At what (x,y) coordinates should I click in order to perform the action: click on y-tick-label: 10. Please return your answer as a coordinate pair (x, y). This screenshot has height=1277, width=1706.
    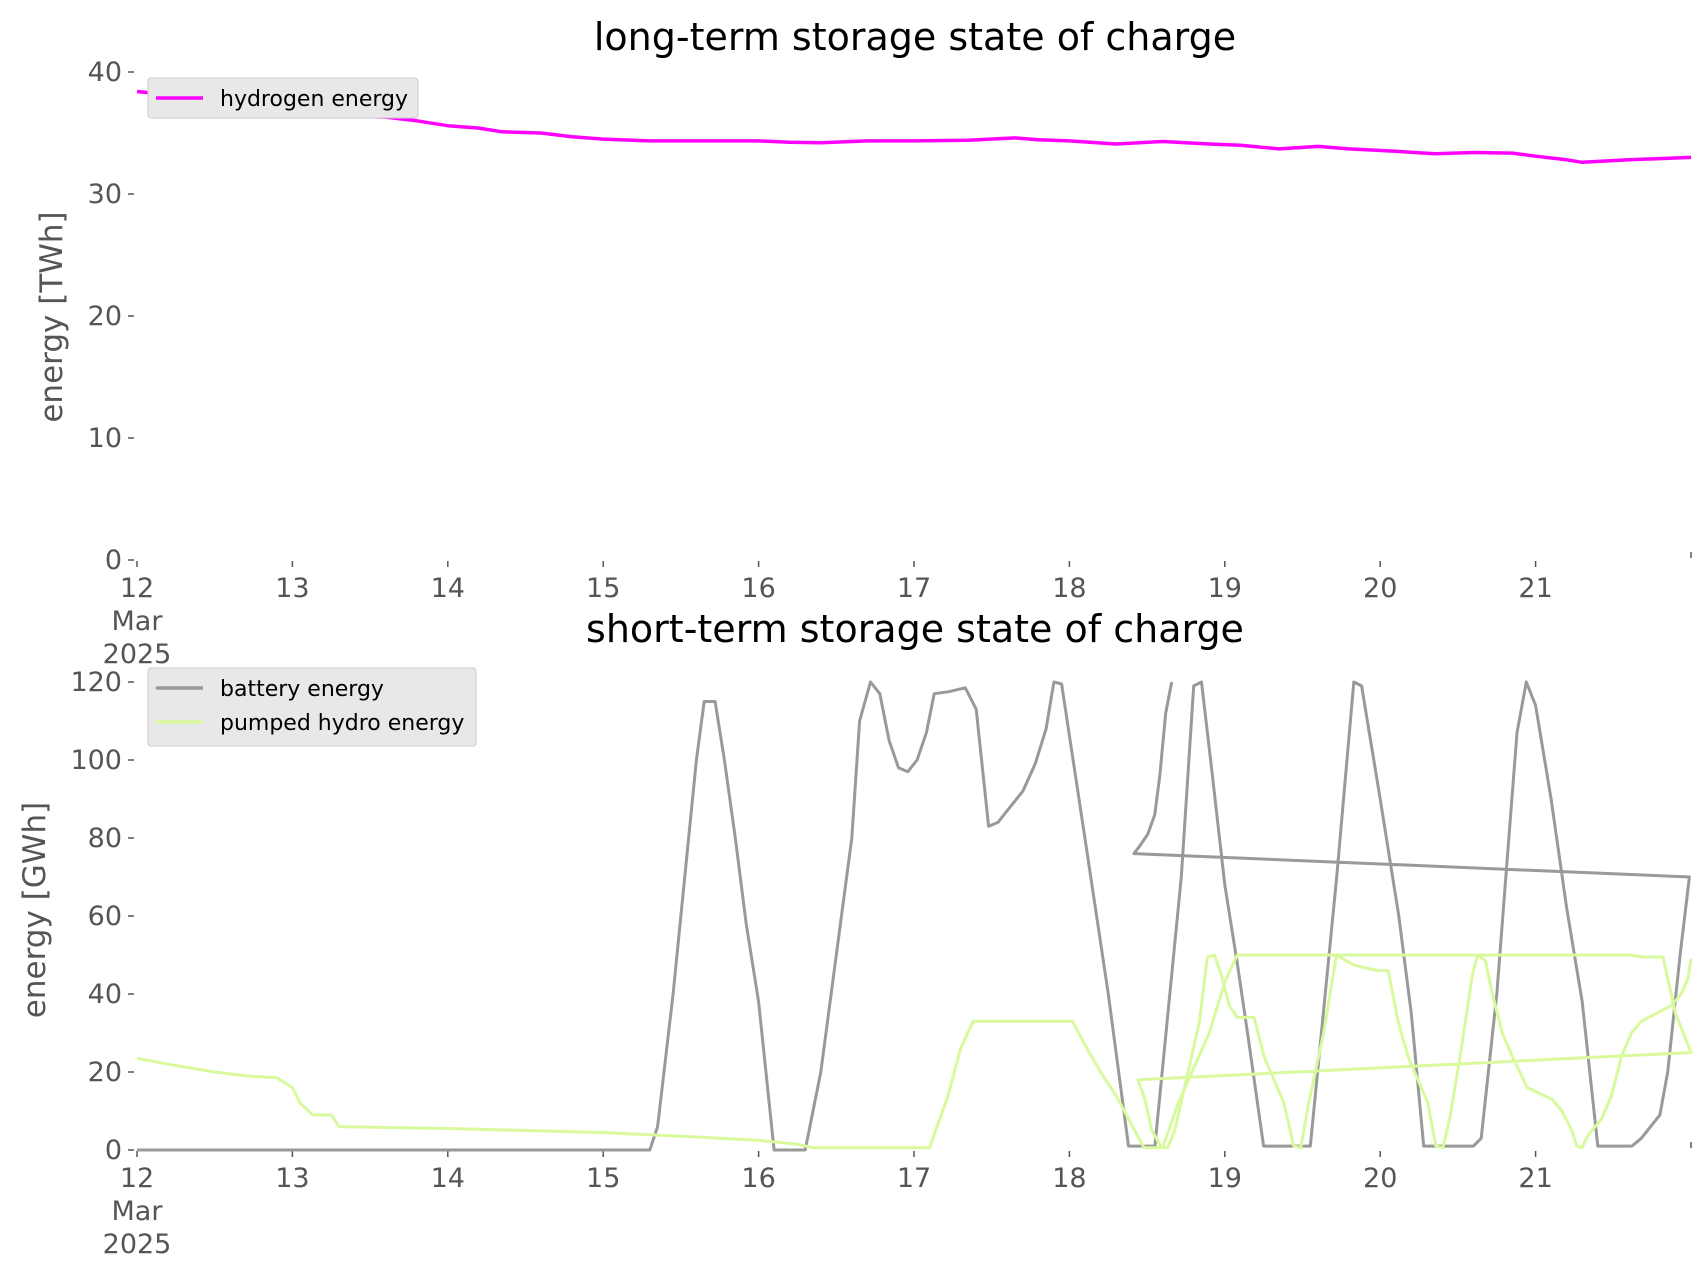
    Looking at the image, I should click on (105, 438).